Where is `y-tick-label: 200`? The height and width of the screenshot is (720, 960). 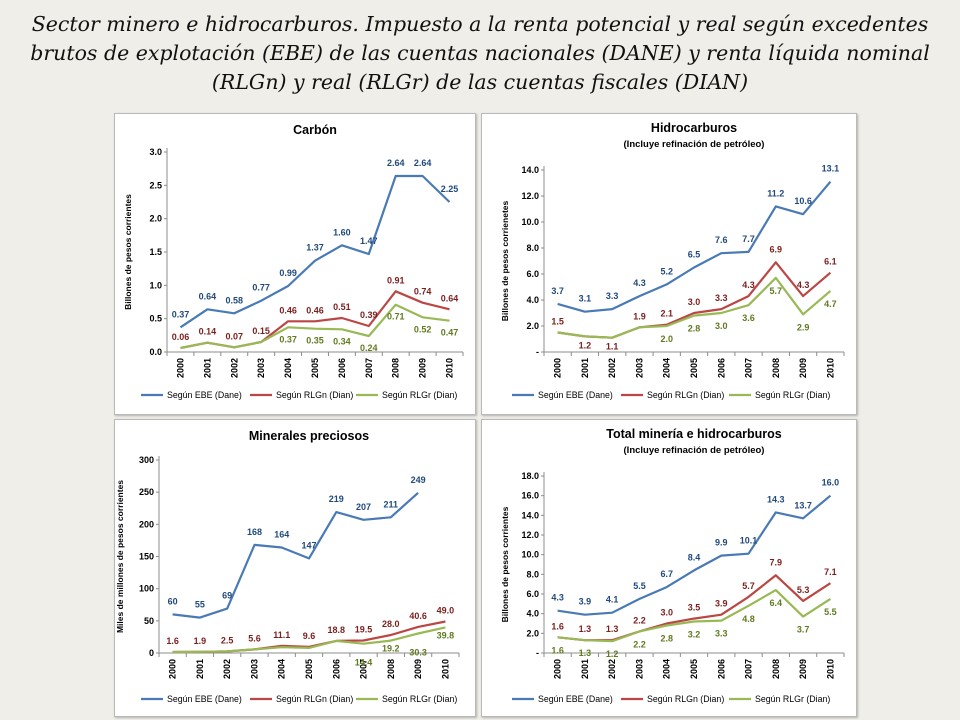 y-tick-label: 200 is located at coordinates (146, 524).